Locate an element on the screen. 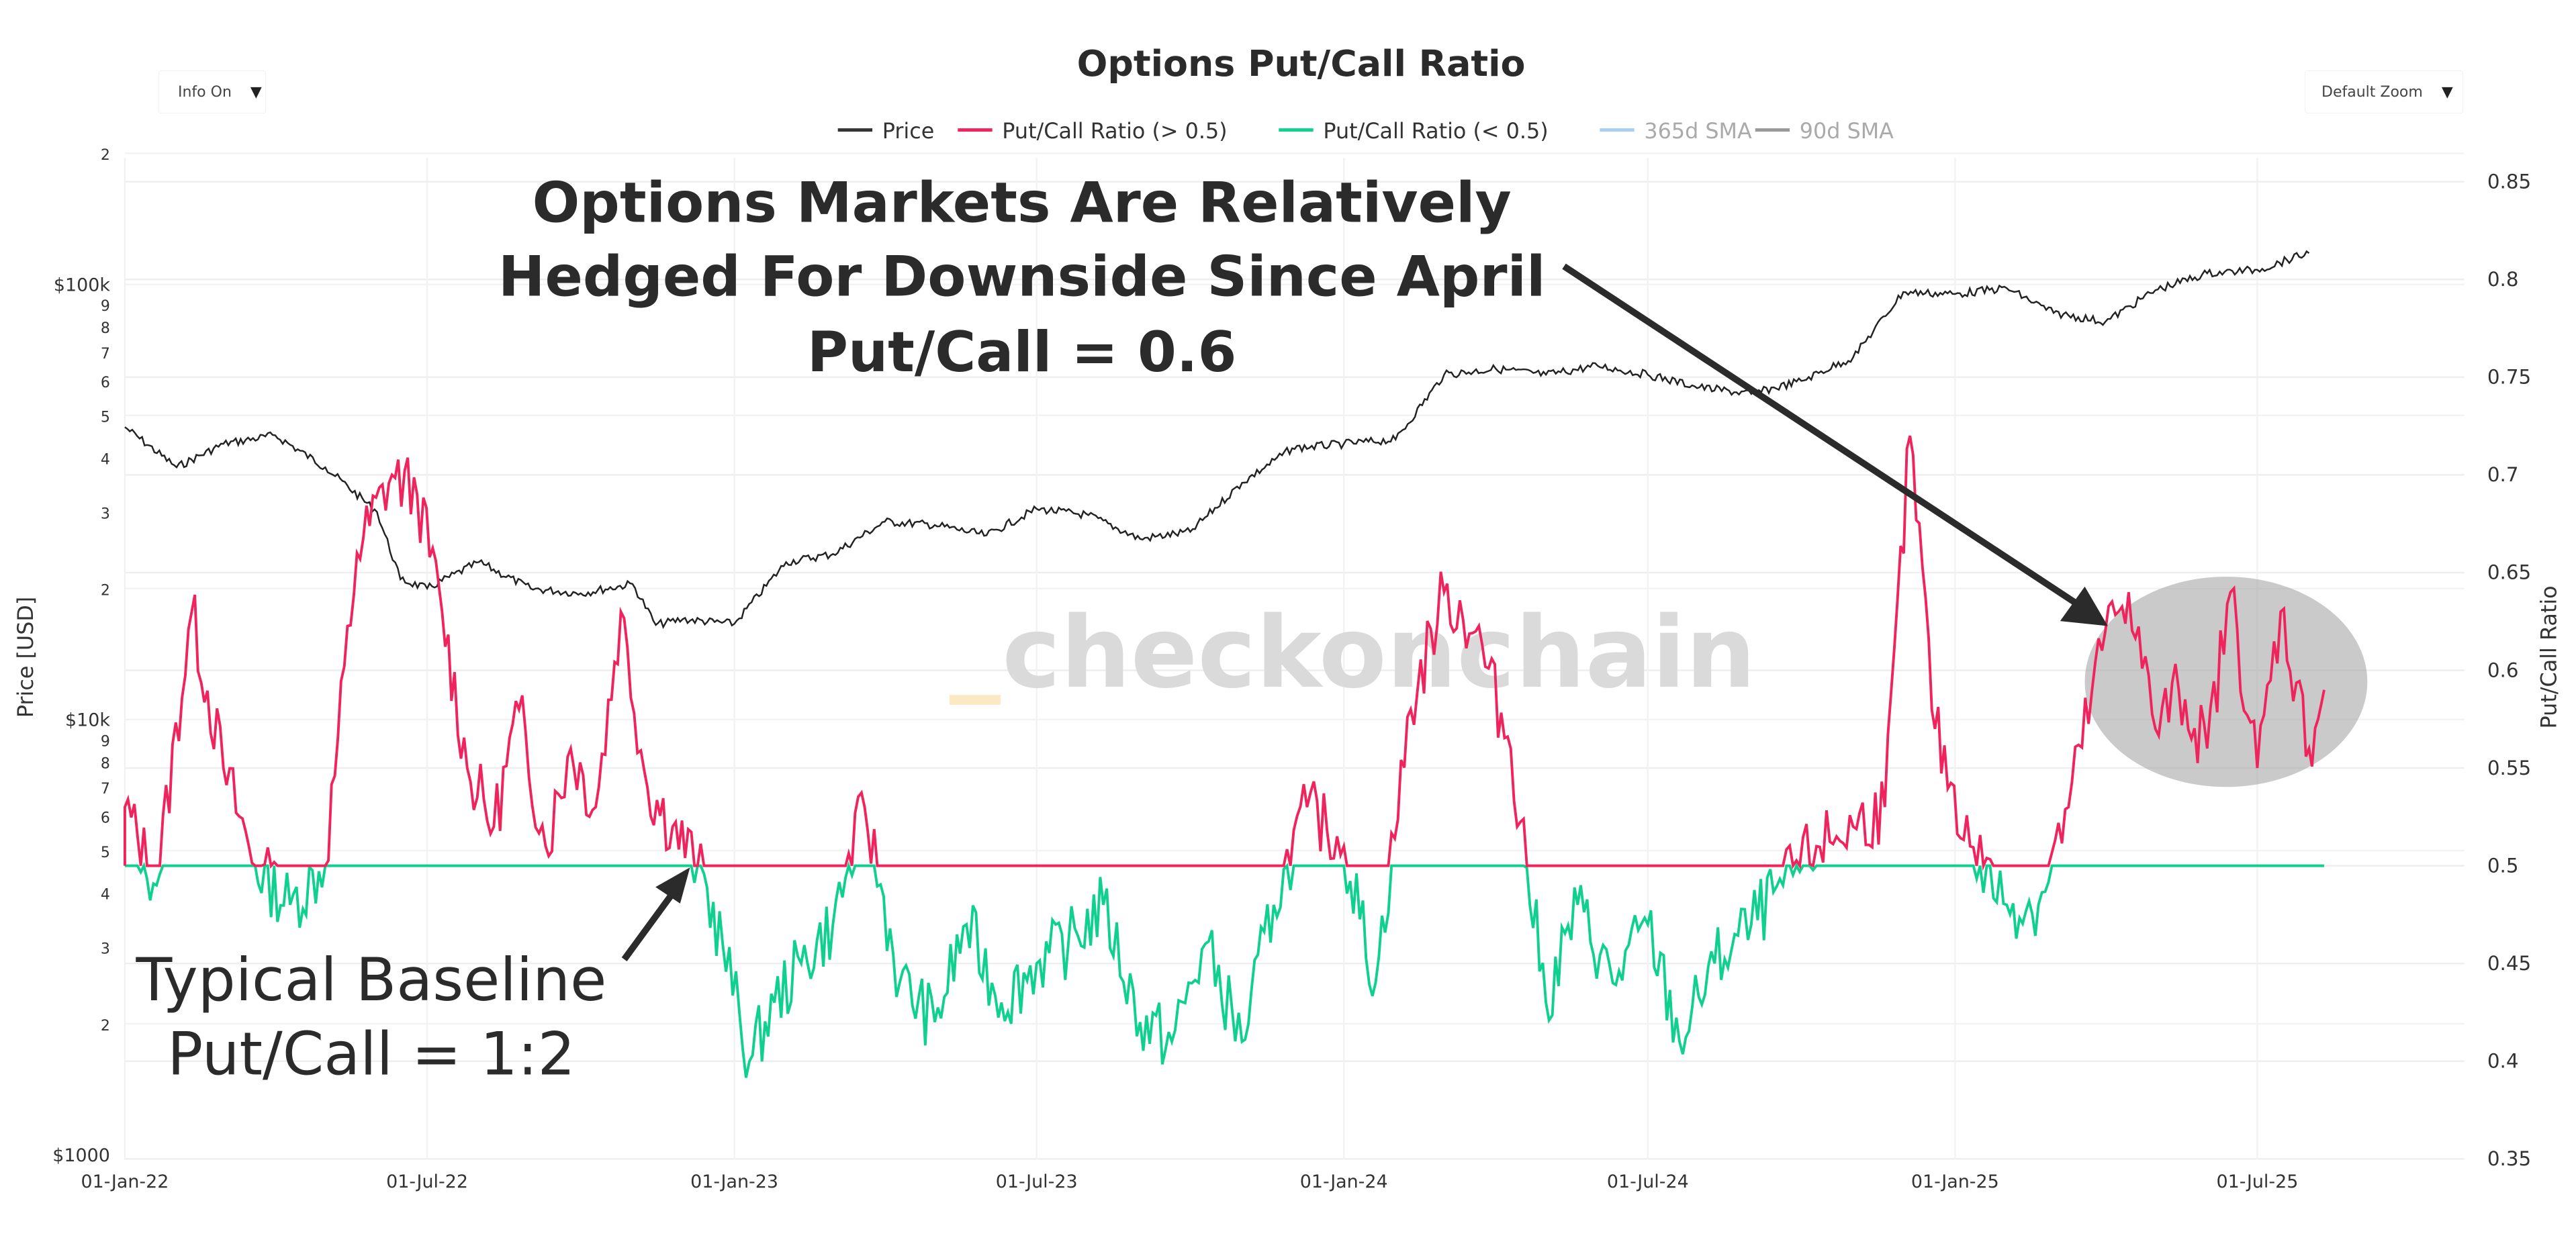  x-tick-label: 01-Jan-23 is located at coordinates (734, 1181).